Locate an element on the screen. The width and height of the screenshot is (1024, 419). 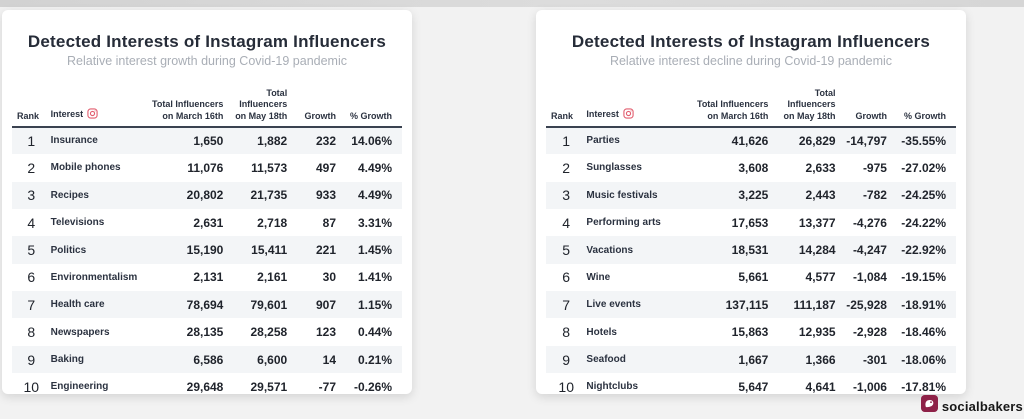
pct-growth-cell: -24.22% is located at coordinates (923, 222).